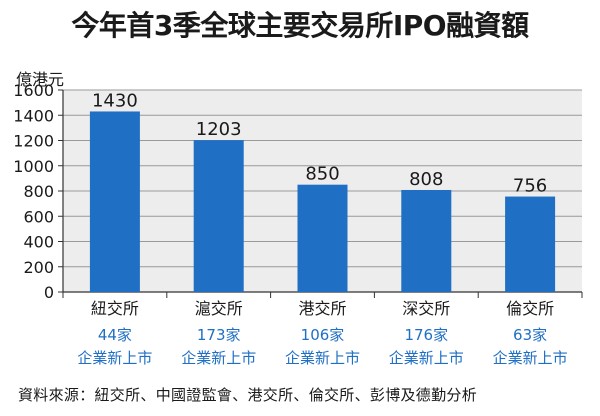 This screenshot has width=600, height=416. I want to click on y-tick-label: 800, so click(38, 191).